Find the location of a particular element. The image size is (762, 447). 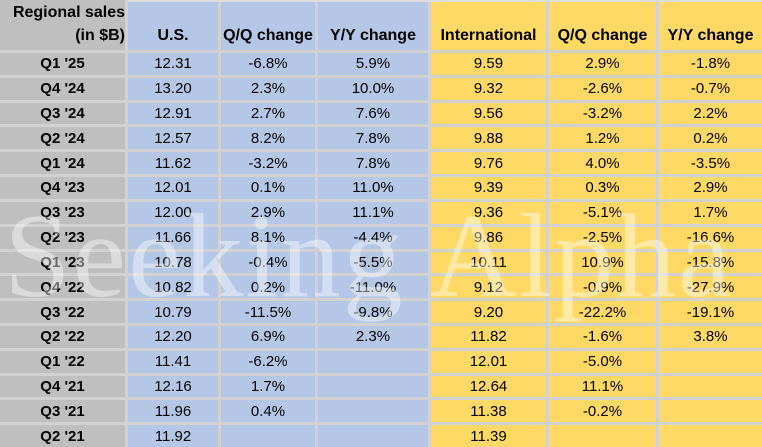

row-label: Q1 '22 is located at coordinates (62, 361).